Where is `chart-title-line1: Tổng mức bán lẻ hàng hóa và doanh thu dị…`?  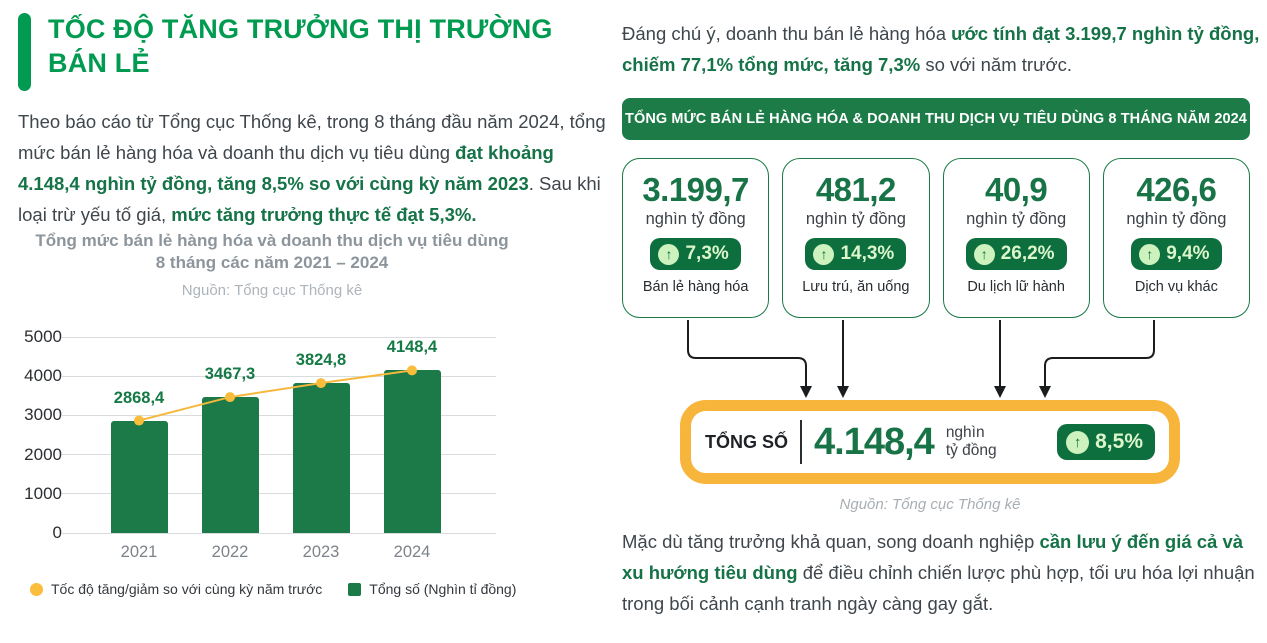
chart-title-line1: Tổng mức bán lẻ hàng hóa và doanh thu dị… is located at coordinates (272, 240).